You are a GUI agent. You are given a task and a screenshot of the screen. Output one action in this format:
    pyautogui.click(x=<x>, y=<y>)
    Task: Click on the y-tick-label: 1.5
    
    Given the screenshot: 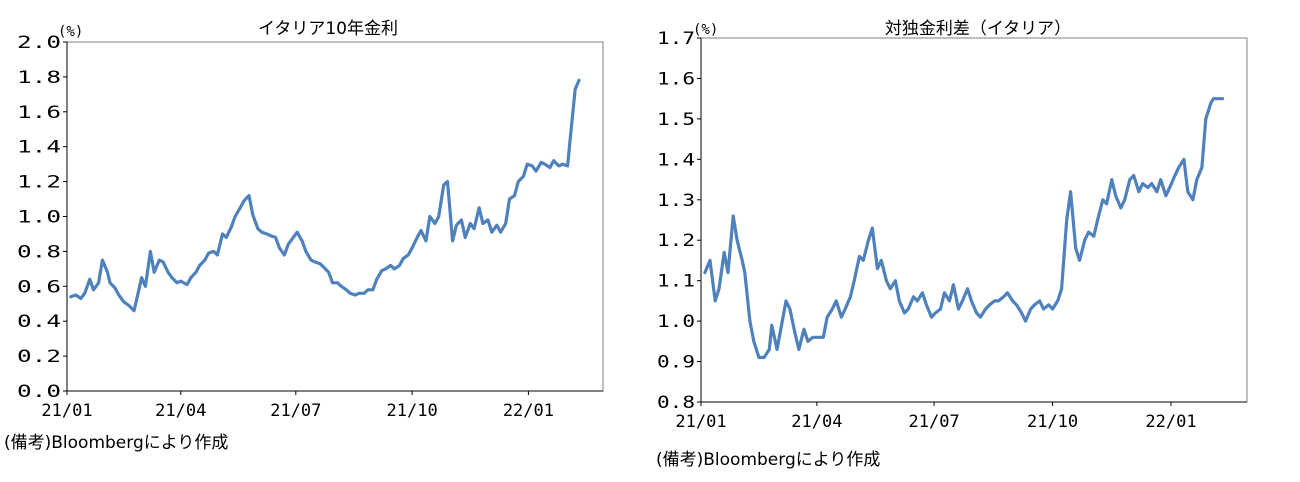 What is the action you would take?
    pyautogui.click(x=676, y=120)
    